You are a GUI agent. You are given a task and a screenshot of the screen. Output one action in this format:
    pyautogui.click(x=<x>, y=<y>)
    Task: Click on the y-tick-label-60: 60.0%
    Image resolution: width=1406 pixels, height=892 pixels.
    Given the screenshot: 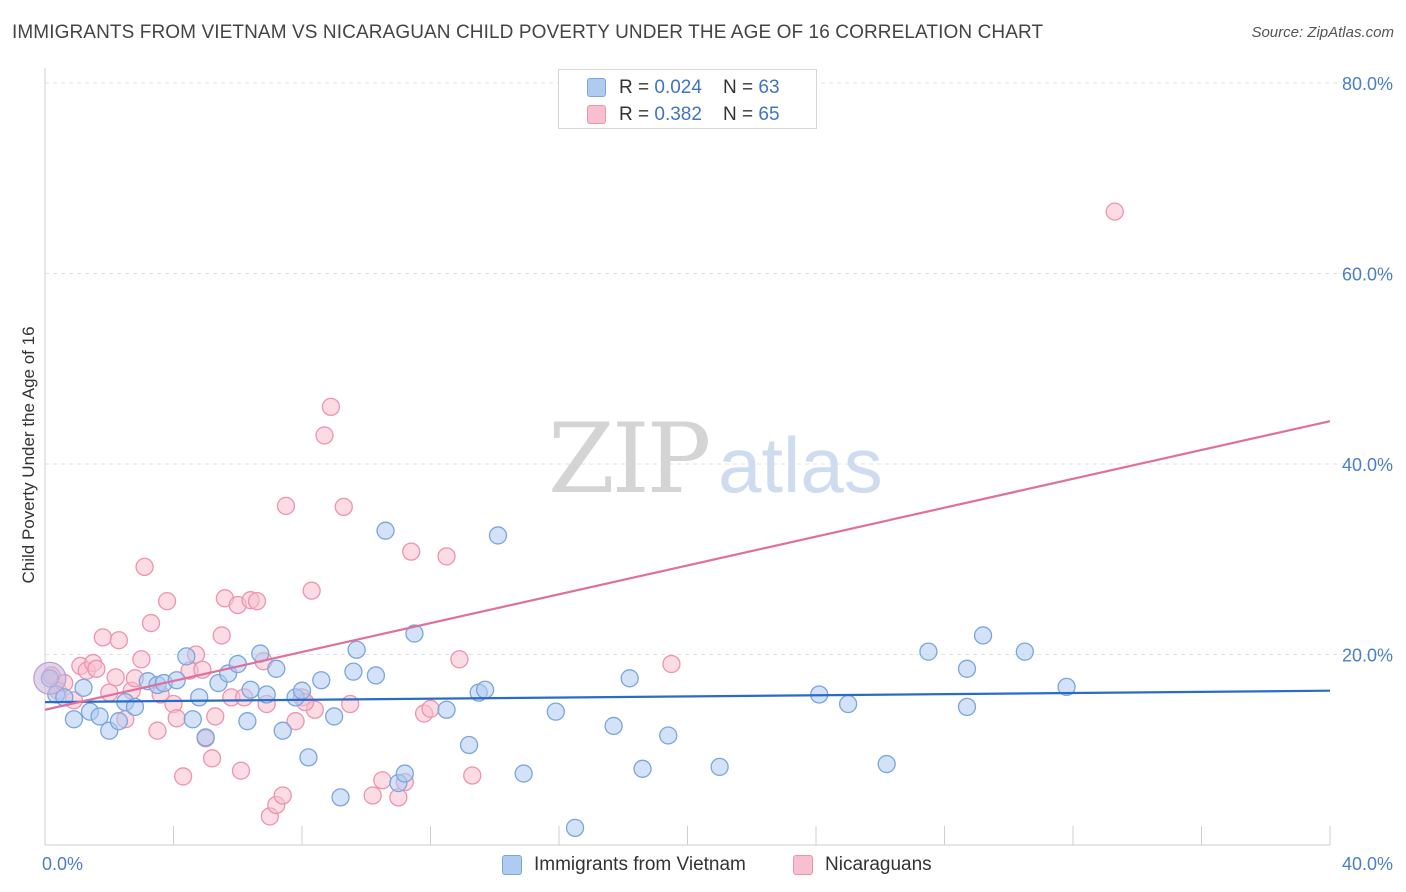 What is the action you would take?
    pyautogui.click(x=1367, y=275)
    